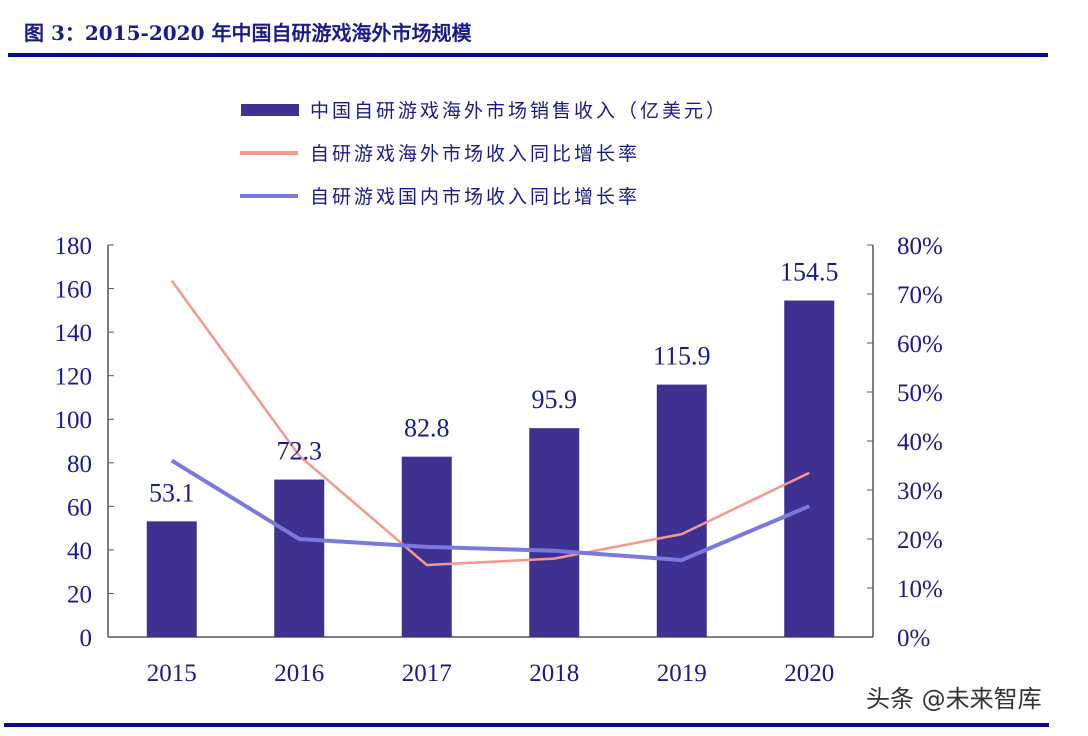 This screenshot has width=1088, height=736. What do you see at coordinates (920, 442) in the screenshot?
I see `right-tick-label: 40%` at bounding box center [920, 442].